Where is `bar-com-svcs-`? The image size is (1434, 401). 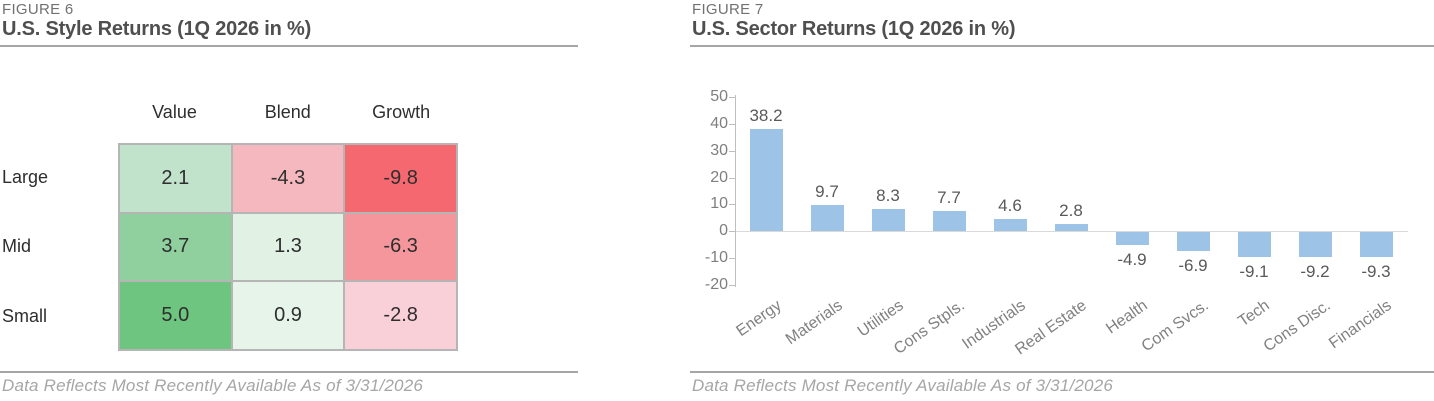 bar-com-svcs- is located at coordinates (1193, 241).